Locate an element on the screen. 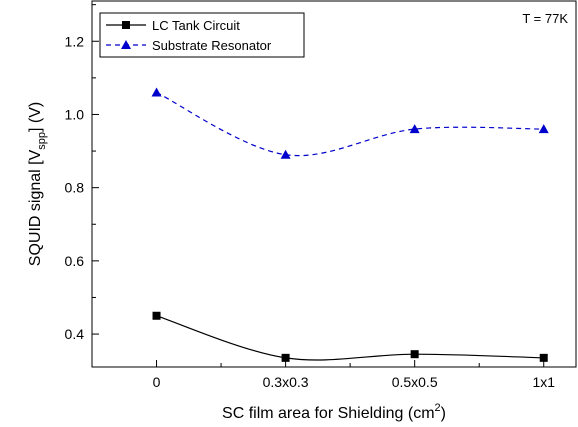  legend-label: LC Tank Circuit is located at coordinates (196, 25).